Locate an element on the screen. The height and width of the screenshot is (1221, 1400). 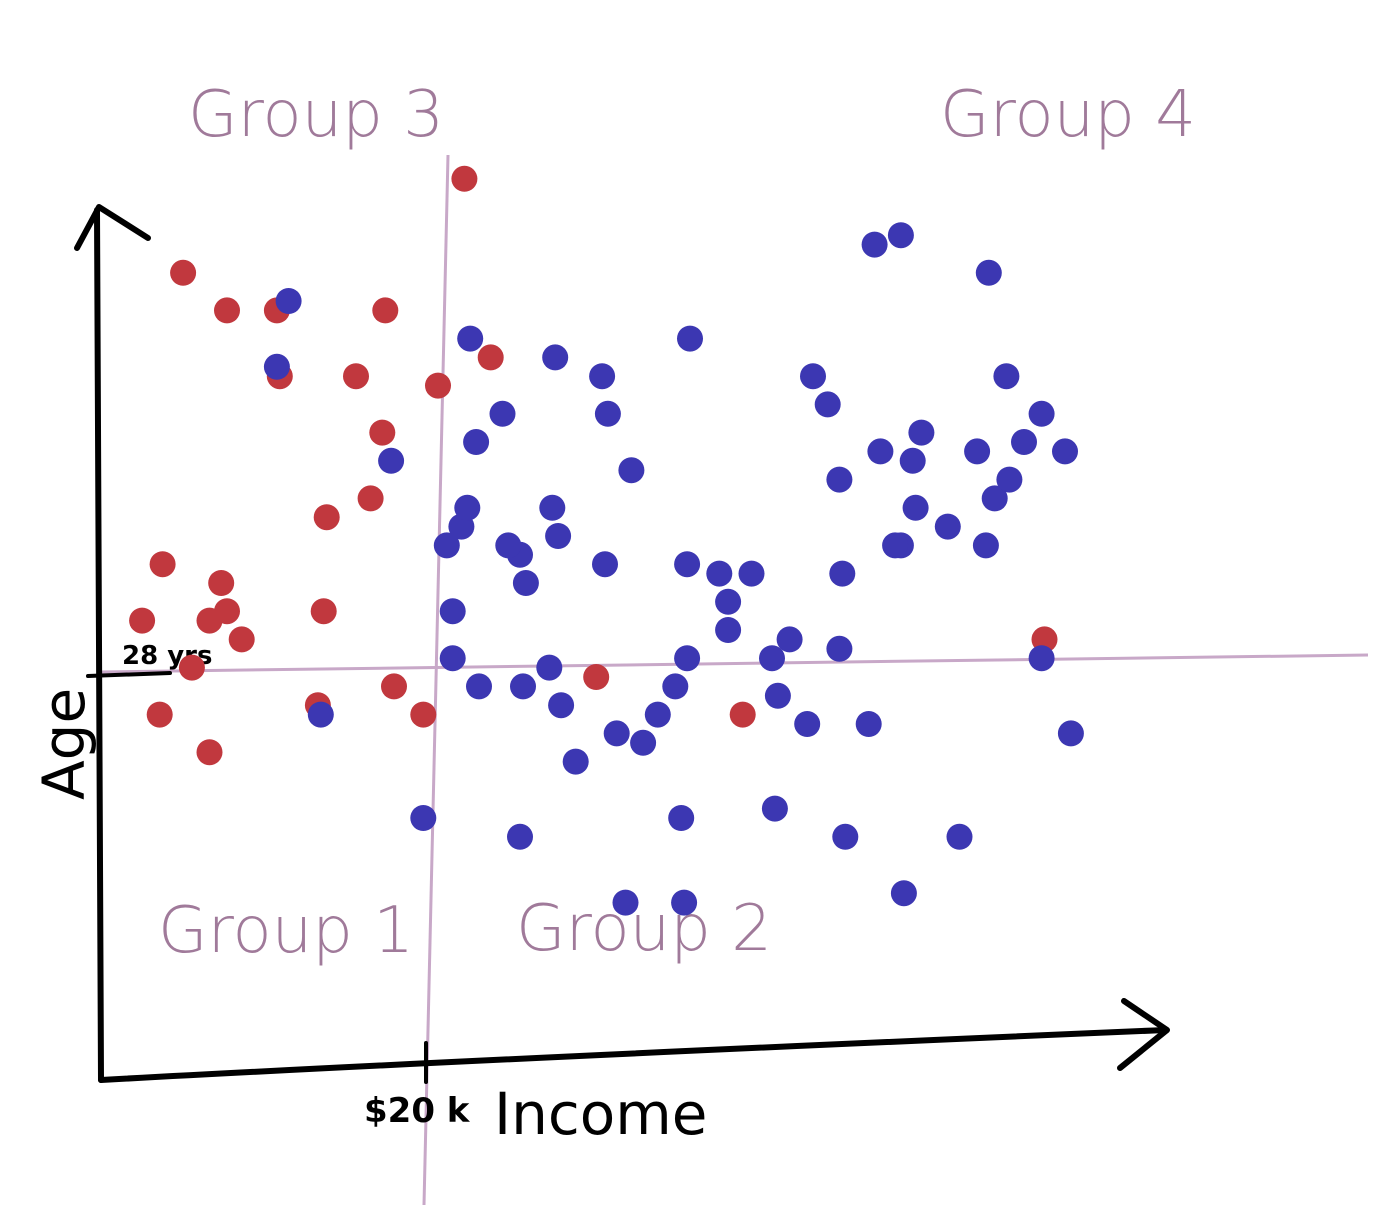
group-4-label: Group 4 is located at coordinates (1068, 115).